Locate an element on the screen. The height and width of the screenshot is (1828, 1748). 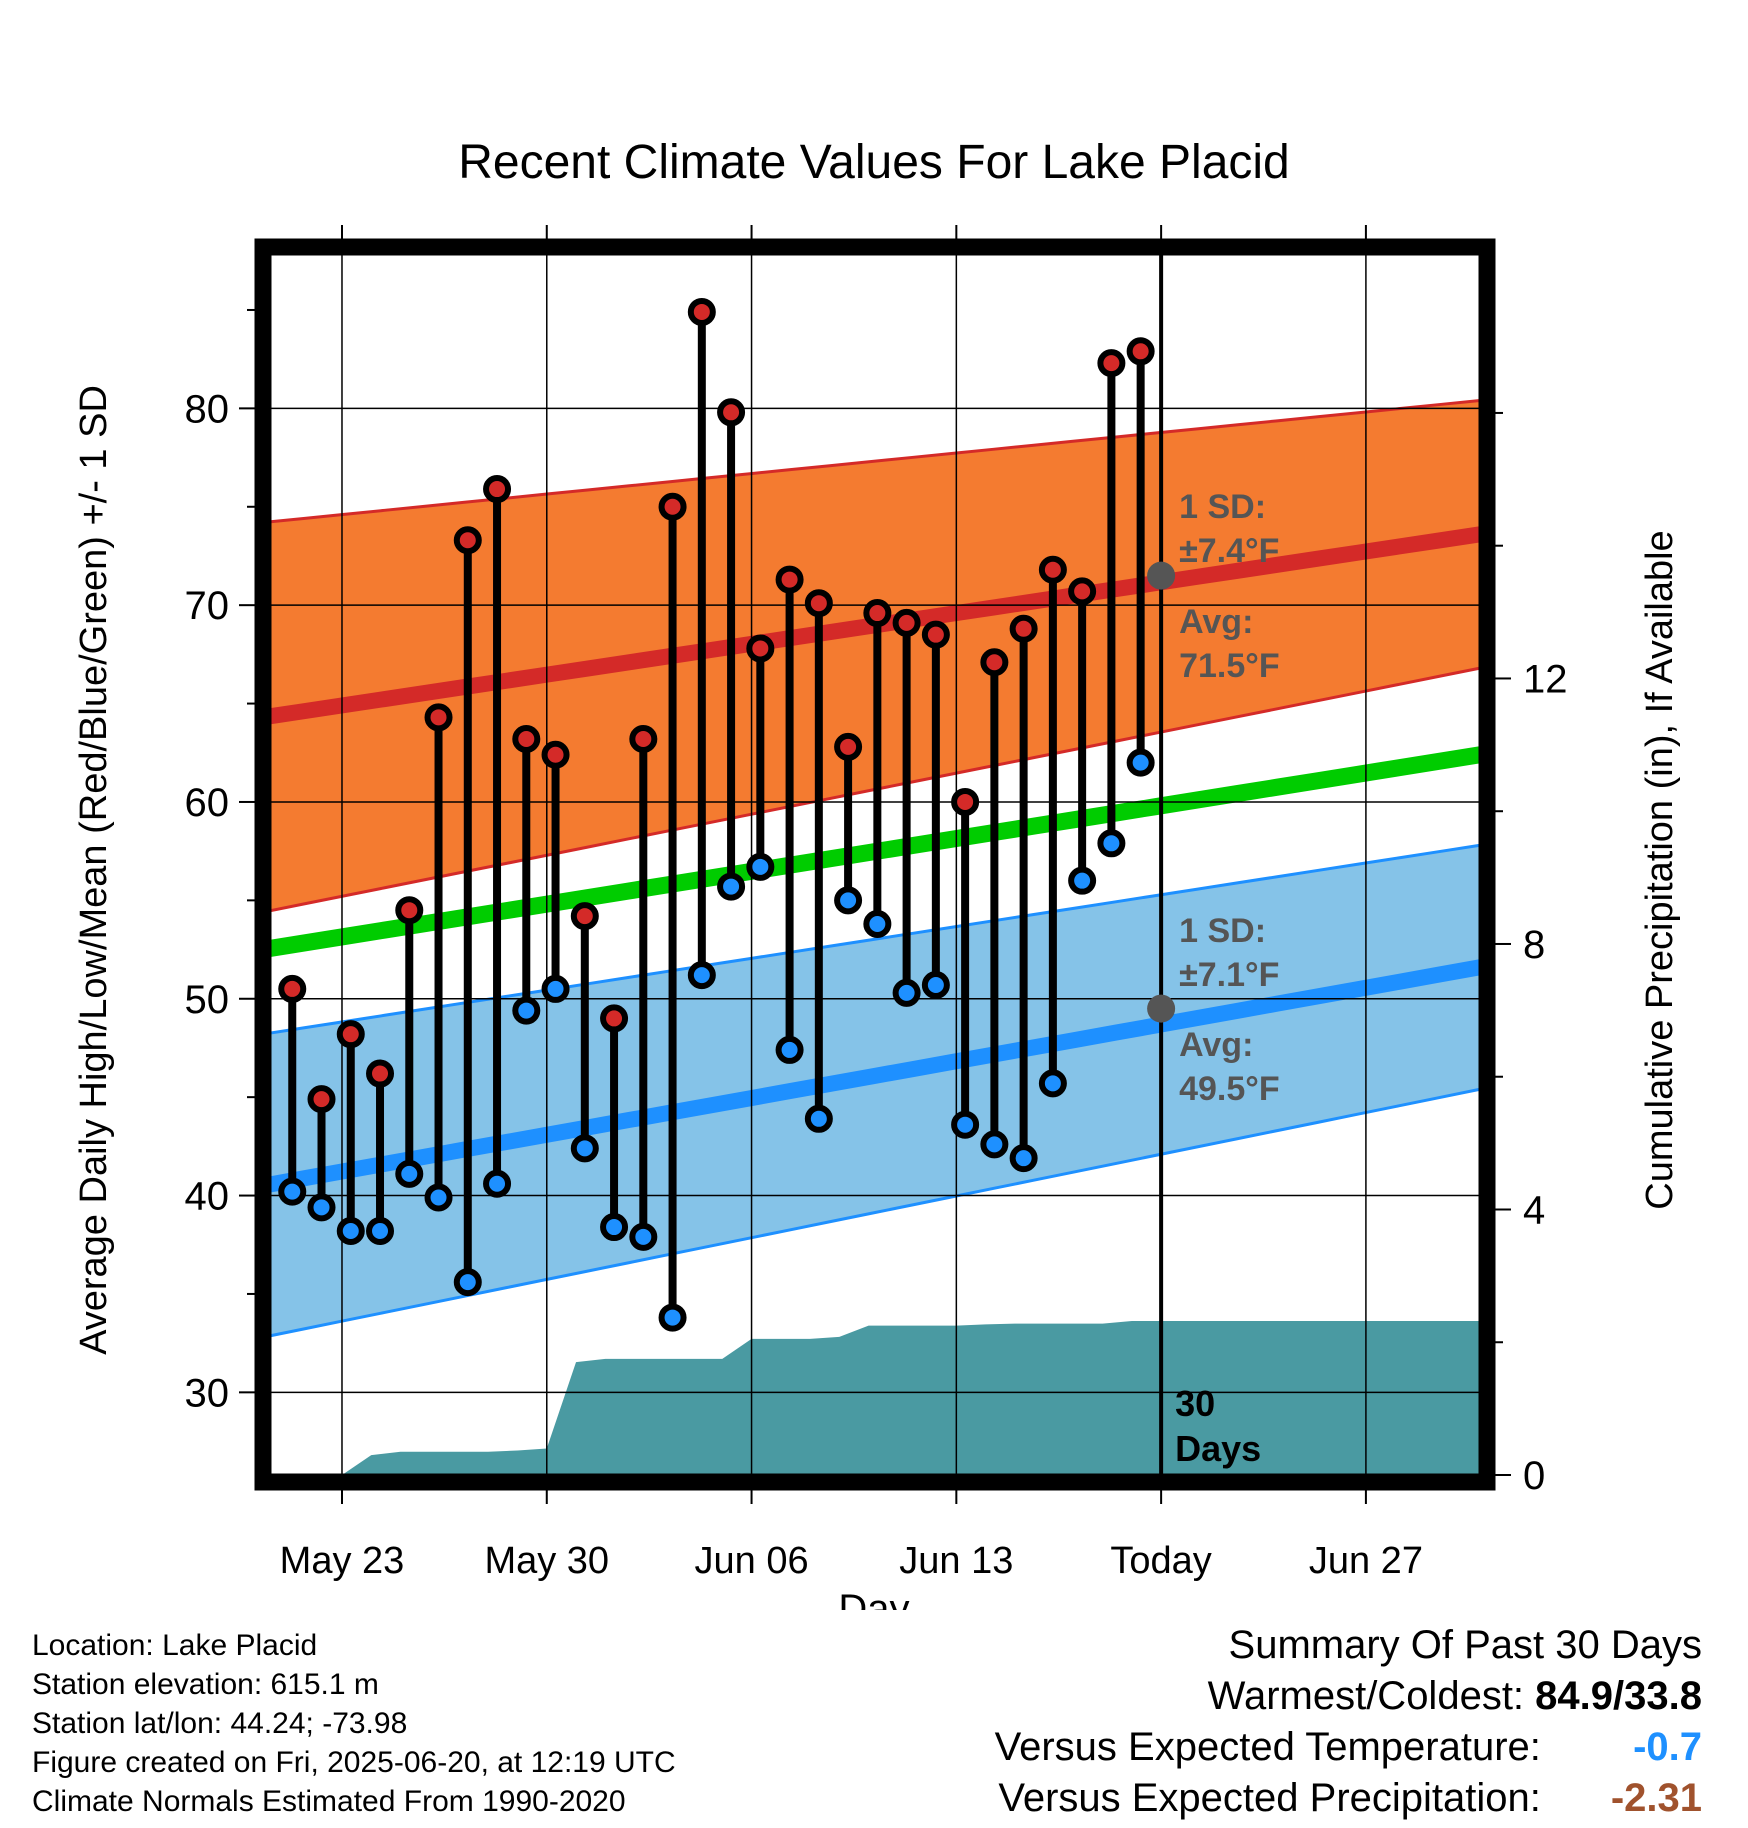
high-sd-label: 1 SD: is located at coordinates (1222, 507).